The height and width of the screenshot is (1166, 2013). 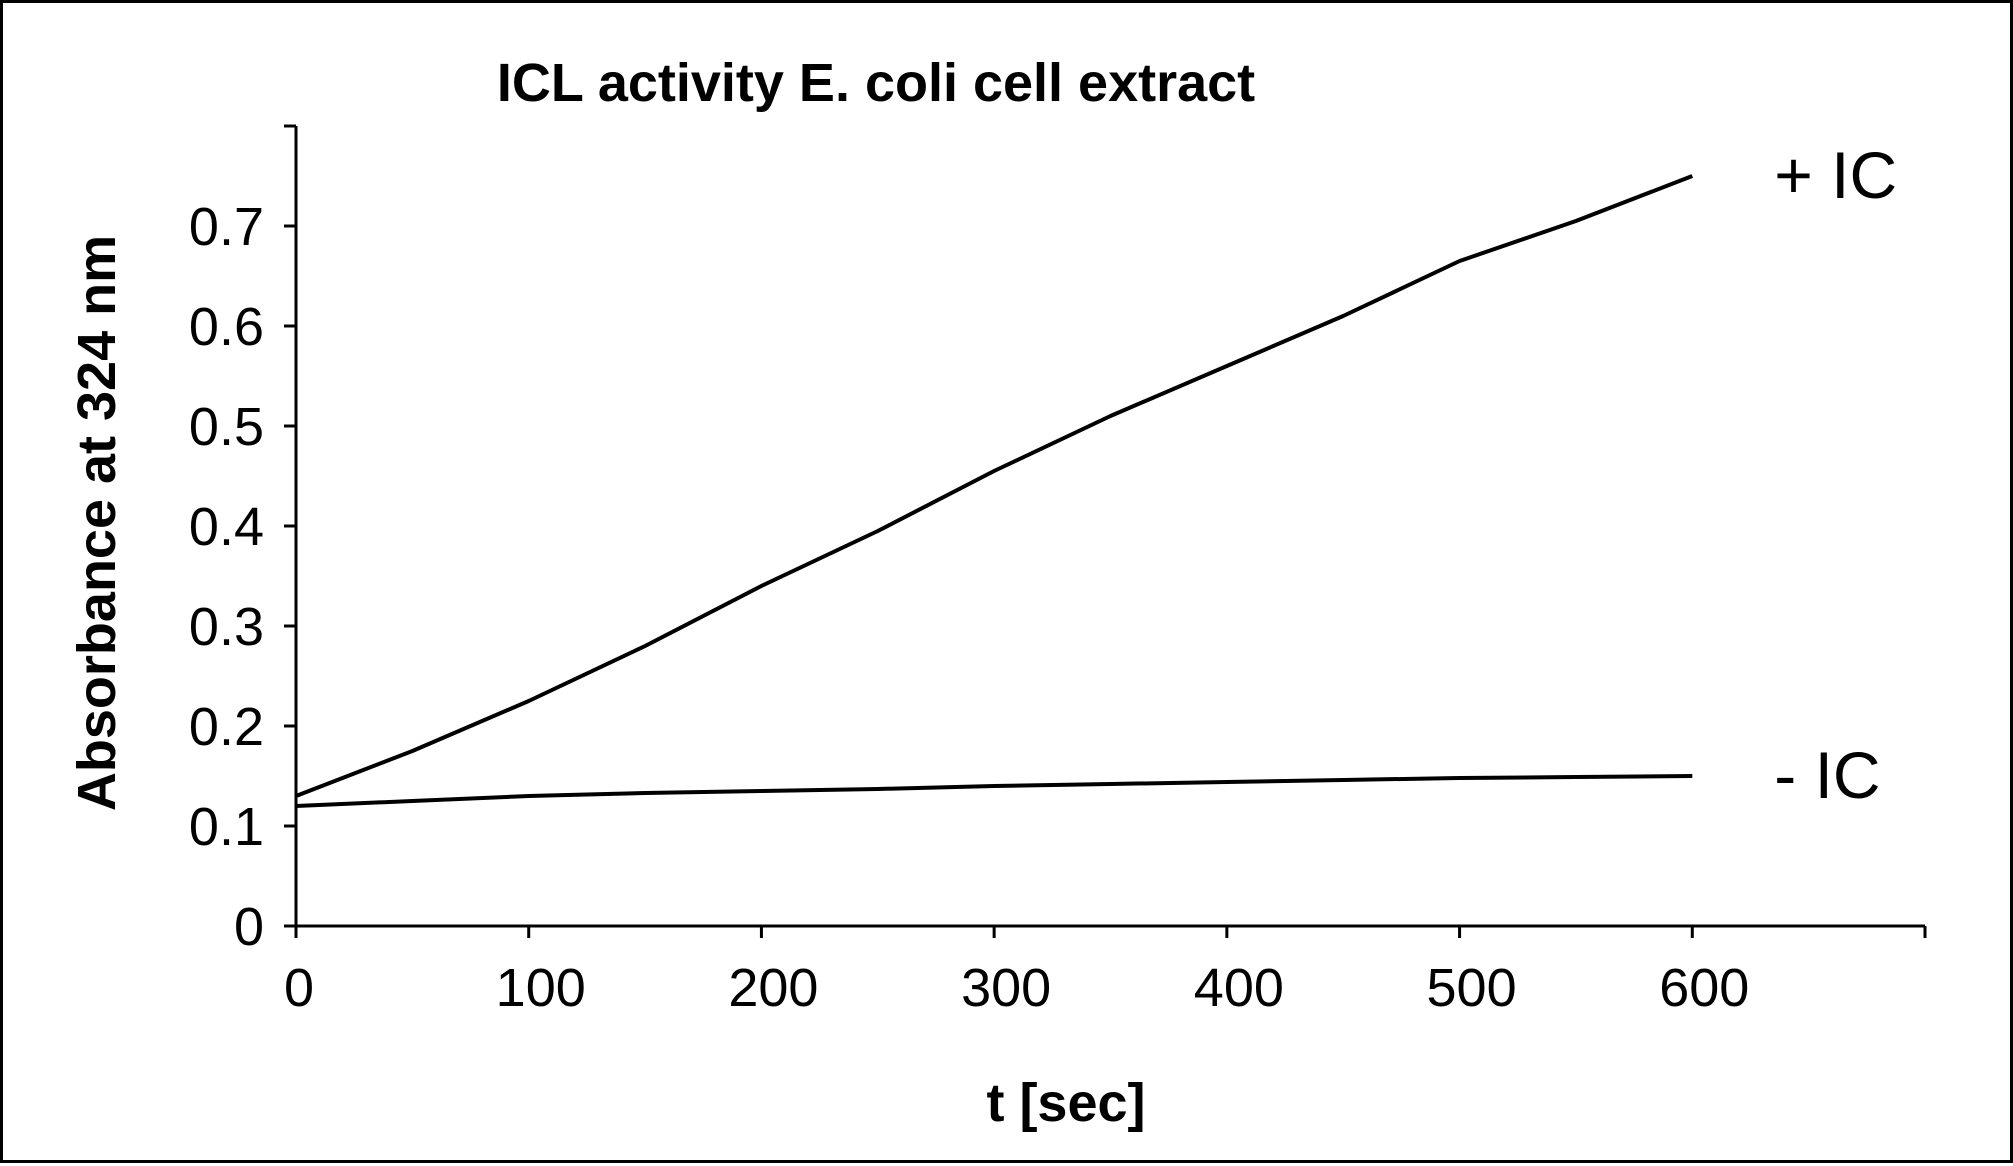 What do you see at coordinates (226, 427) in the screenshot?
I see `y-tick-label: 0.5` at bounding box center [226, 427].